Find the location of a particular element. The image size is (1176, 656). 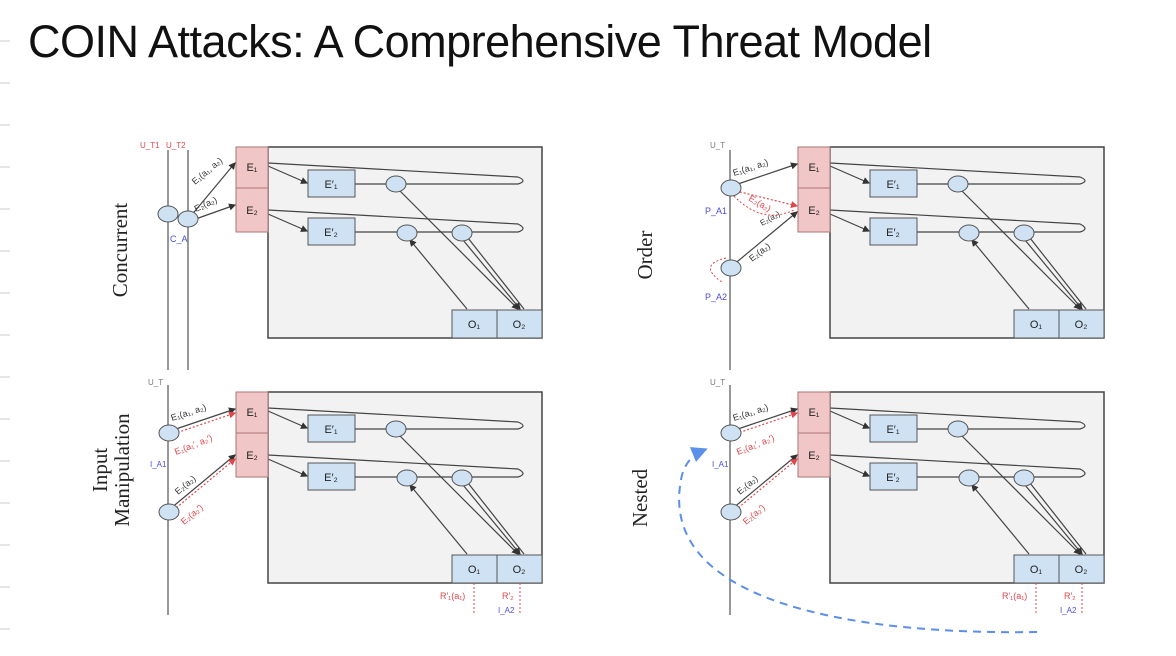

attacker-label: P_A1 is located at coordinates (716, 211).